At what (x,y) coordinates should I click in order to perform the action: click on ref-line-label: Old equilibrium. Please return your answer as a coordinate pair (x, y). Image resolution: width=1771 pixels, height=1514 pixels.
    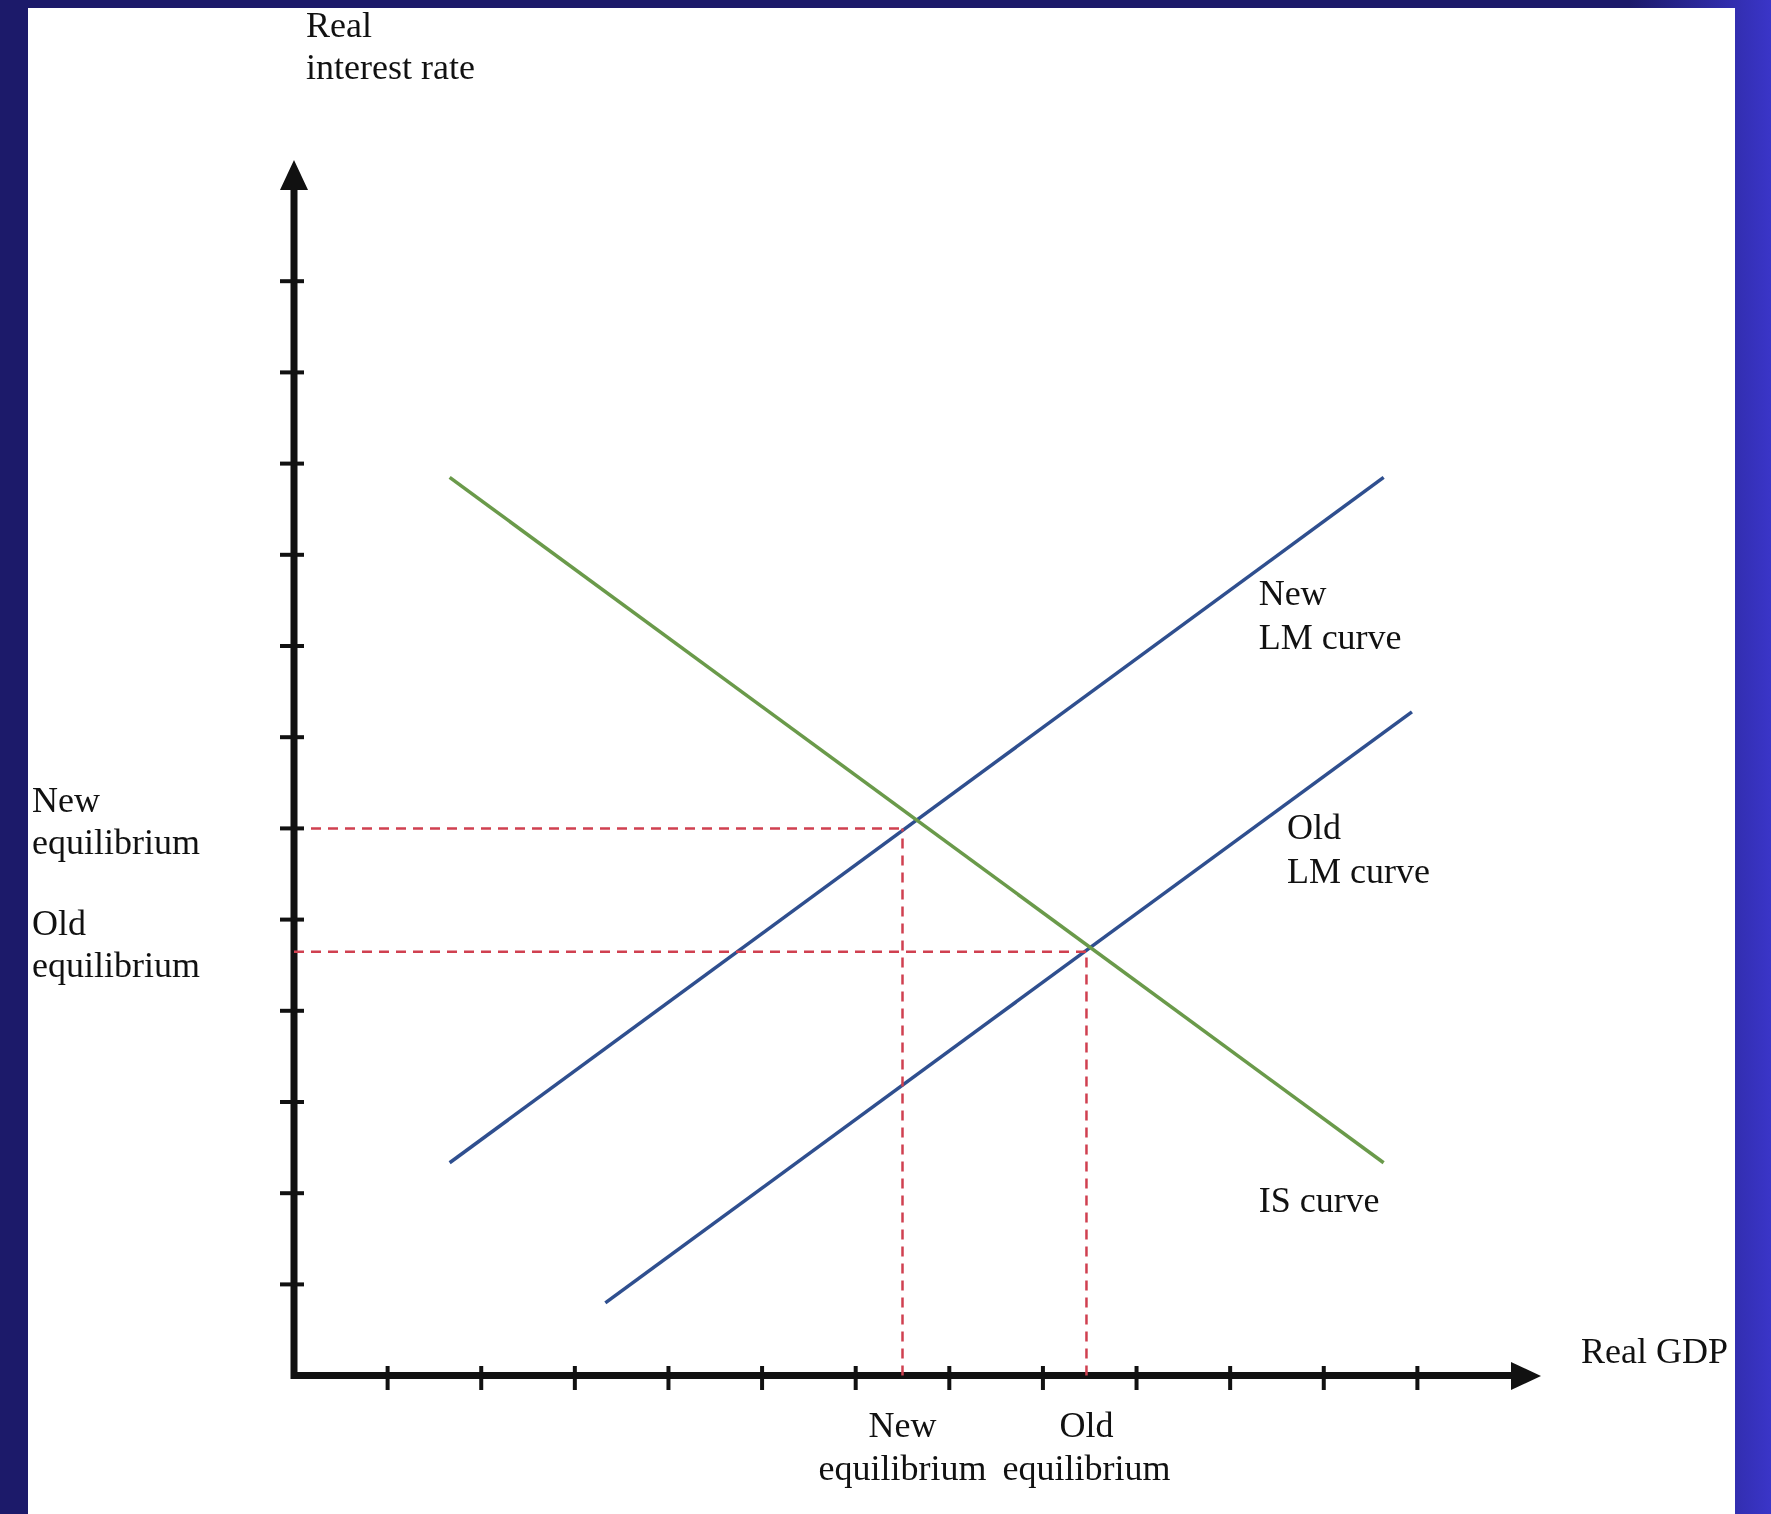
    Looking at the image, I should click on (116, 944).